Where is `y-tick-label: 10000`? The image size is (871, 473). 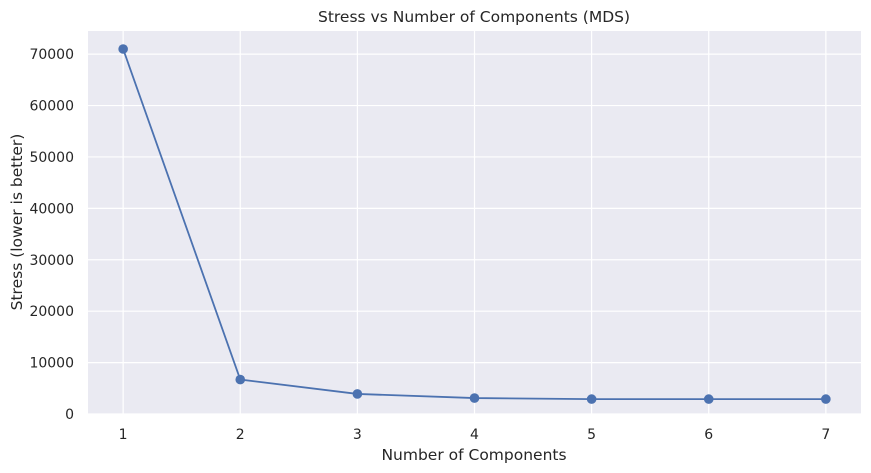
y-tick-label: 10000 is located at coordinates (51, 364).